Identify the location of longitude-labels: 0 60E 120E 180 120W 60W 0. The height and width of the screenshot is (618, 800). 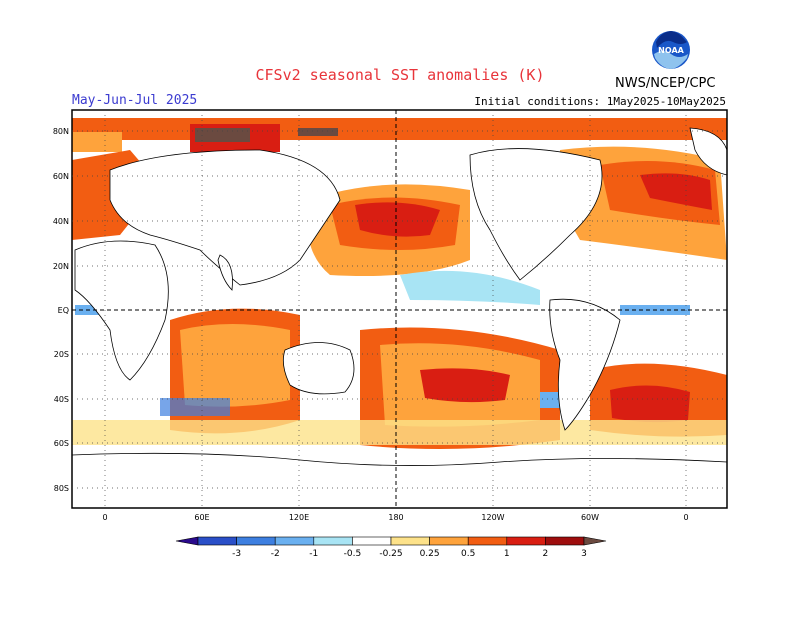
(395, 517).